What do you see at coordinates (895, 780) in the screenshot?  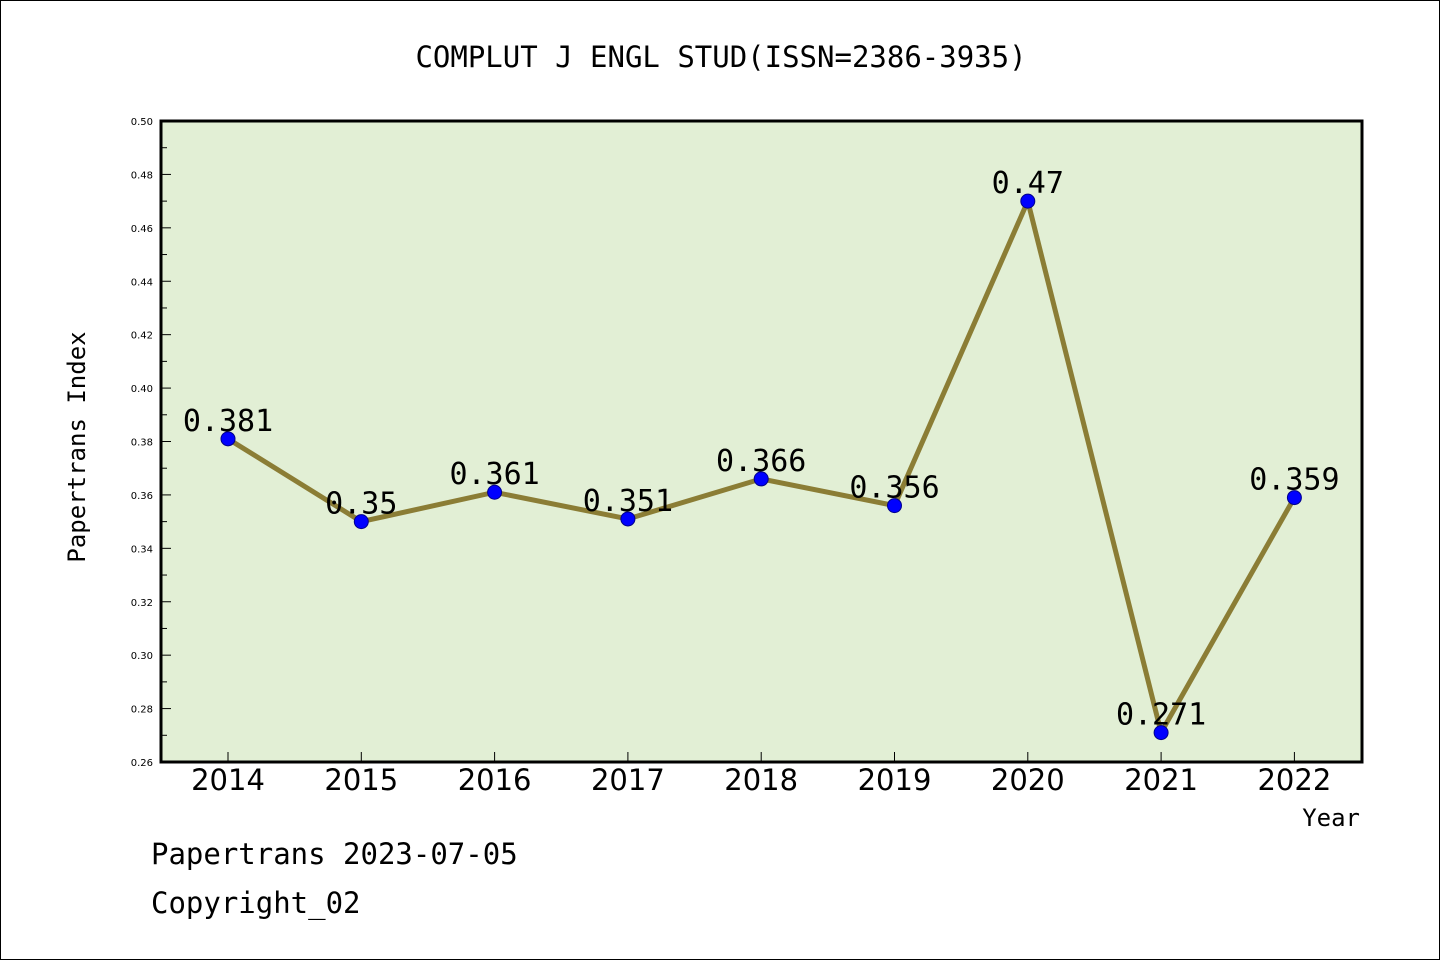 I see `x-tick-label: 2019` at bounding box center [895, 780].